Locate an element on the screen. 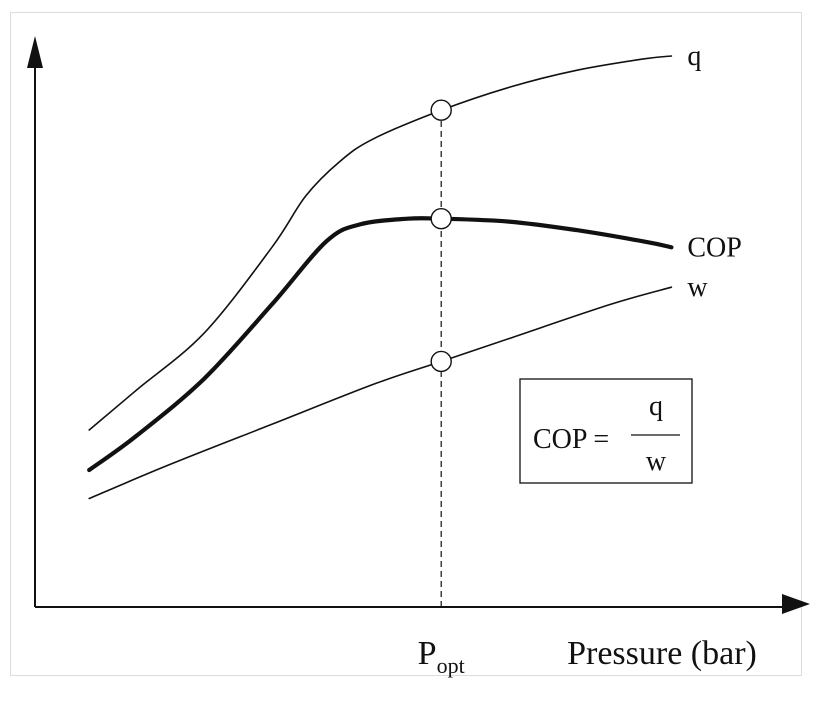  optimum-pressure-label-sub: opt is located at coordinates (451, 665).